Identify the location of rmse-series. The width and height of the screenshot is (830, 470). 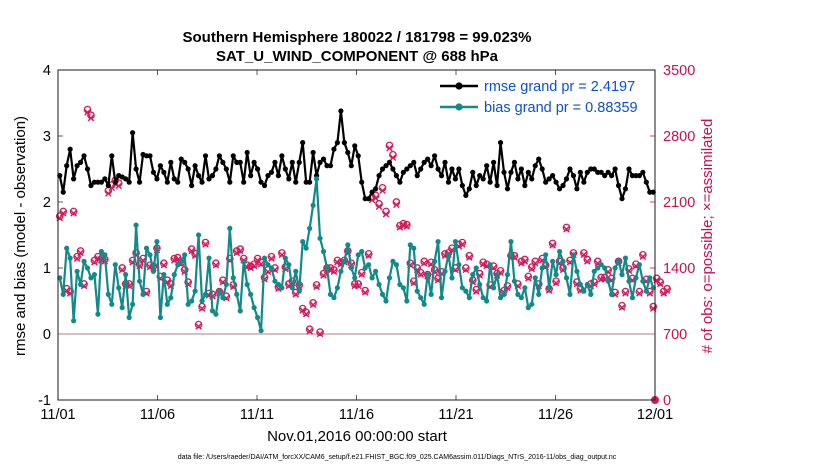
(356, 155).